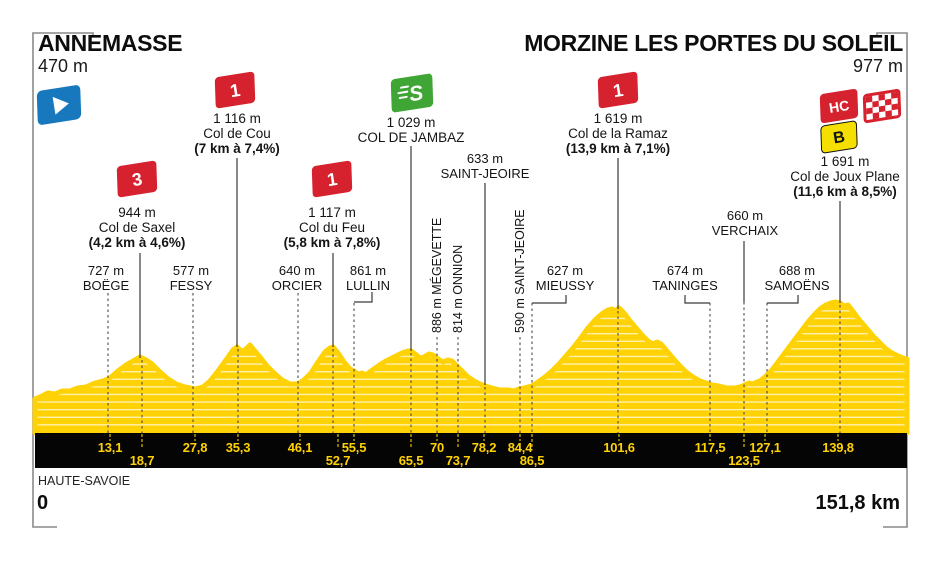 Image resolution: width=940 pixels, height=564 pixels. I want to click on waypoint-label-orcier: 640 m ORCIER, so click(297, 278).